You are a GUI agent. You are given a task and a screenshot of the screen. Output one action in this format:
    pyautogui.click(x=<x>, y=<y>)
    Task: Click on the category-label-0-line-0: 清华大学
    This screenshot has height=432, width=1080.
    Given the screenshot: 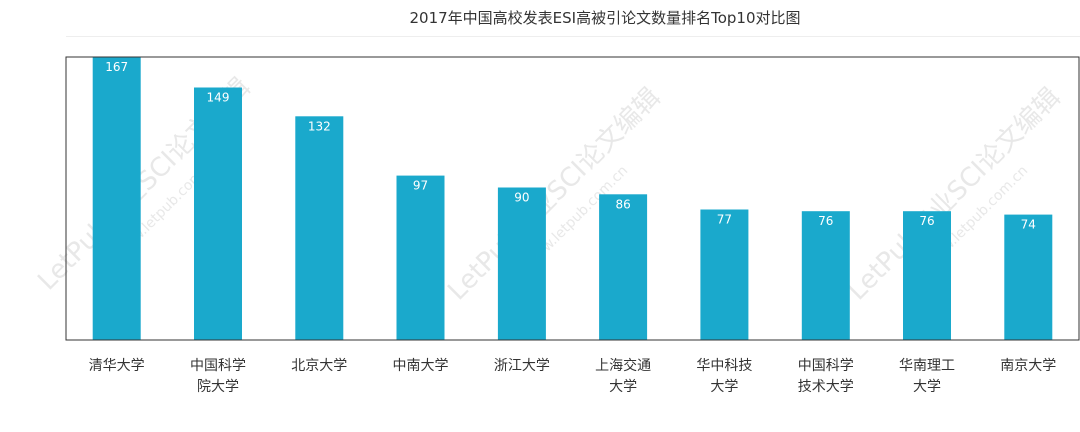 What is the action you would take?
    pyautogui.click(x=117, y=366)
    